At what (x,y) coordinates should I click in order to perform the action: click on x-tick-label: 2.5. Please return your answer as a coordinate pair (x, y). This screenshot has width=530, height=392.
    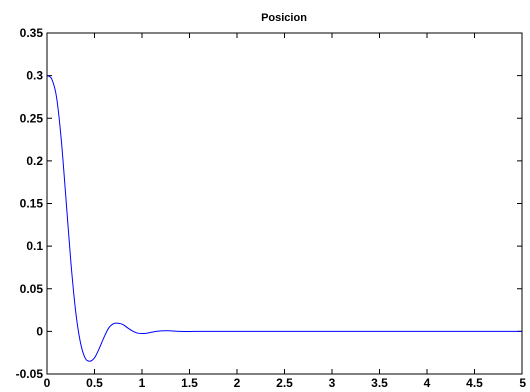
    Looking at the image, I should click on (284, 383).